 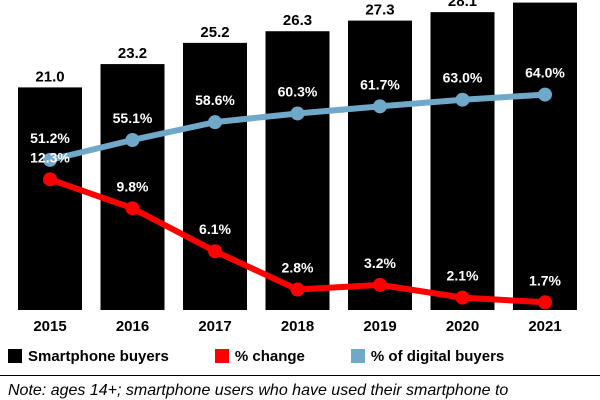 What do you see at coordinates (462, 5) in the screenshot?
I see `bar-label-2020: 28.1` at bounding box center [462, 5].